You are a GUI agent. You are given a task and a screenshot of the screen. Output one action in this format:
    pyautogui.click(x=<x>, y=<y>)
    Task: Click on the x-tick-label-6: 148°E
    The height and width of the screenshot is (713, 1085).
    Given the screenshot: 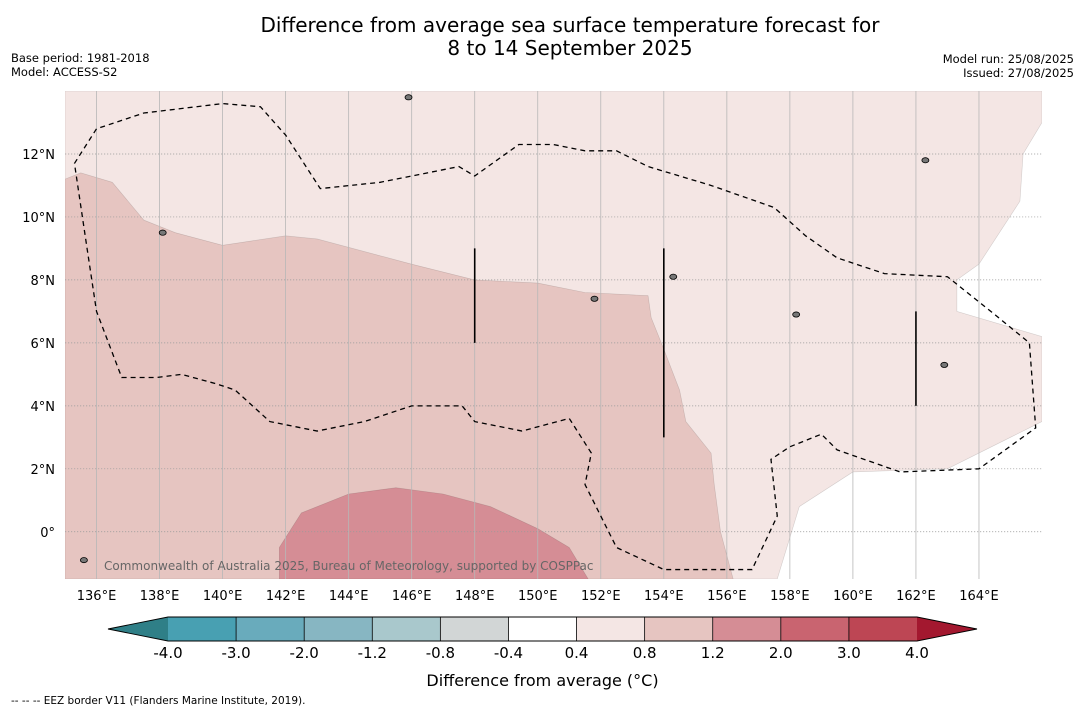 What is the action you would take?
    pyautogui.click(x=475, y=596)
    